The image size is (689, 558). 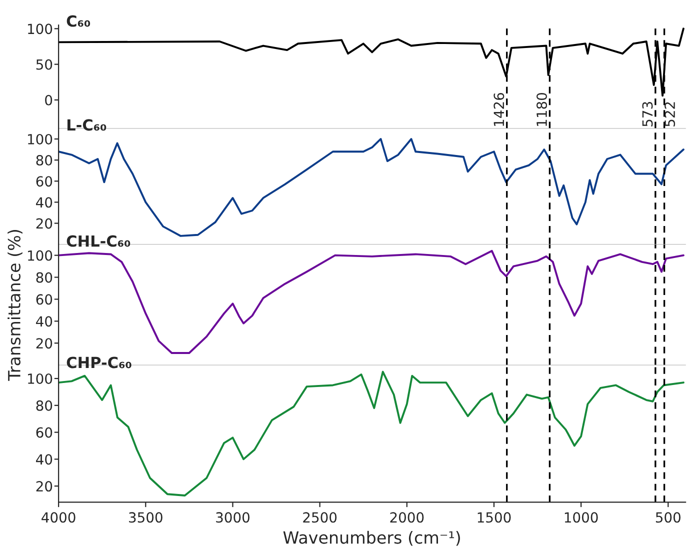 I want to click on chart-title: L-C₆₀, so click(x=86, y=125).